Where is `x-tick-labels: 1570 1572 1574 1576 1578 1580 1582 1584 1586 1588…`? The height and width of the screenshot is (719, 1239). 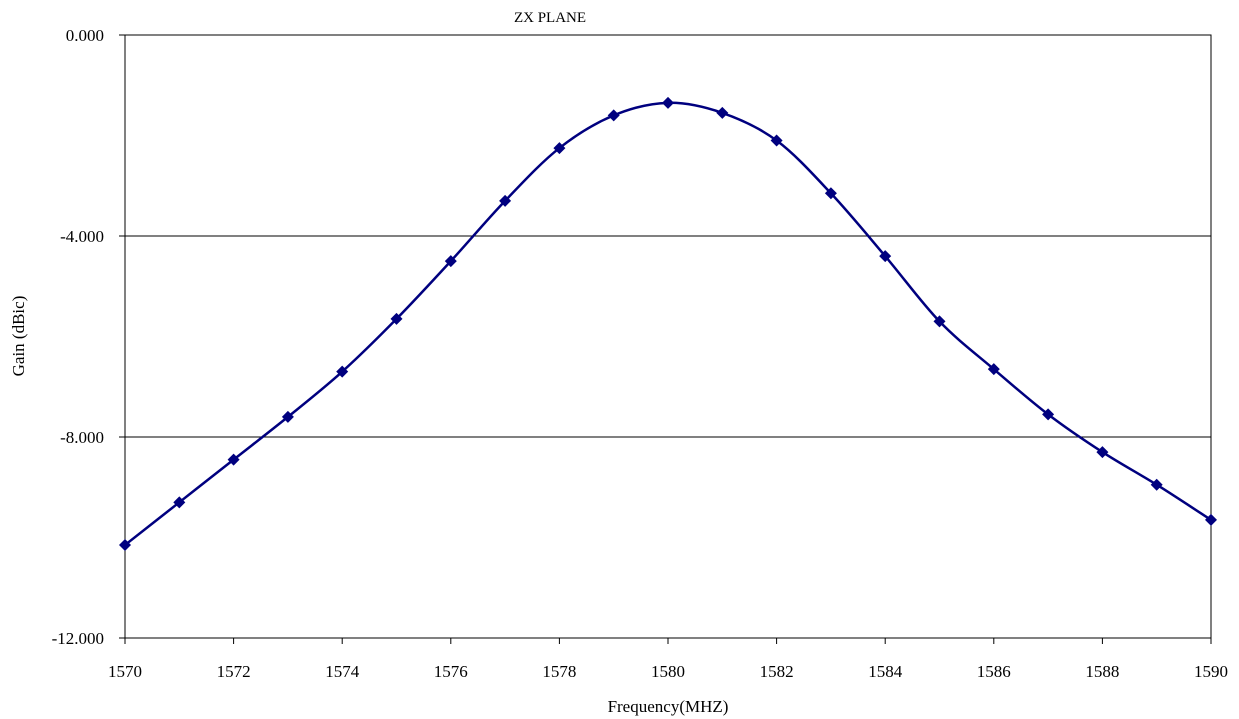
x-tick-labels: 1570 1572 1574 1576 1578 1580 1582 1584 1586 1588… is located at coordinates (668, 671).